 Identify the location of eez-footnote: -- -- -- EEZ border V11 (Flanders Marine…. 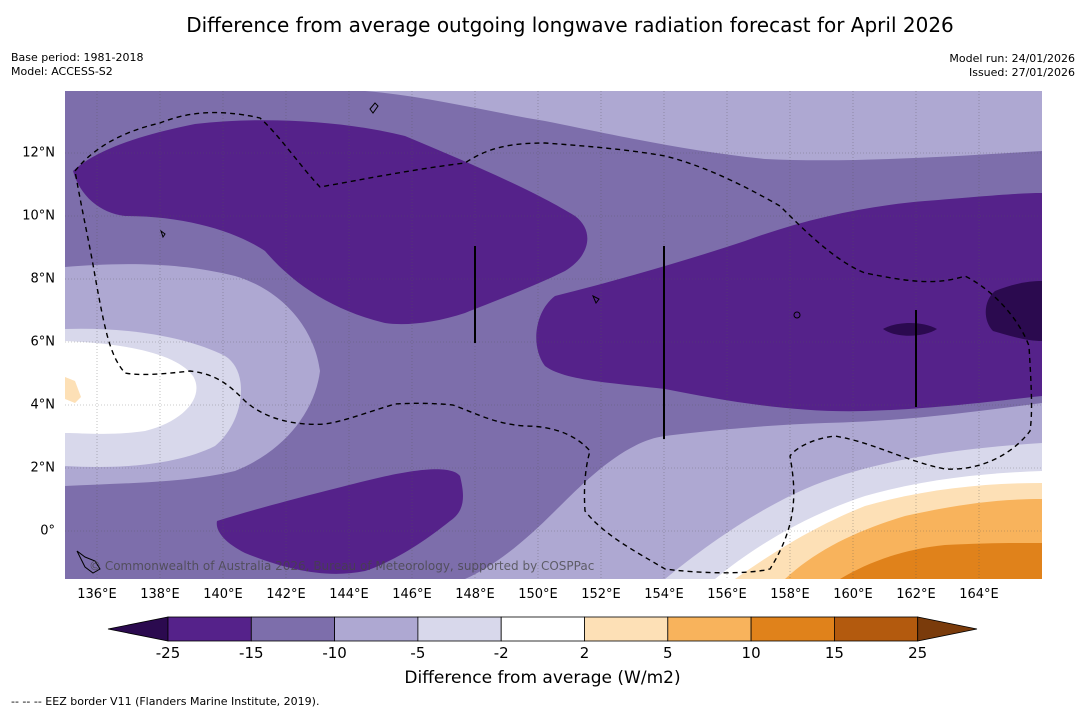
(165, 701).